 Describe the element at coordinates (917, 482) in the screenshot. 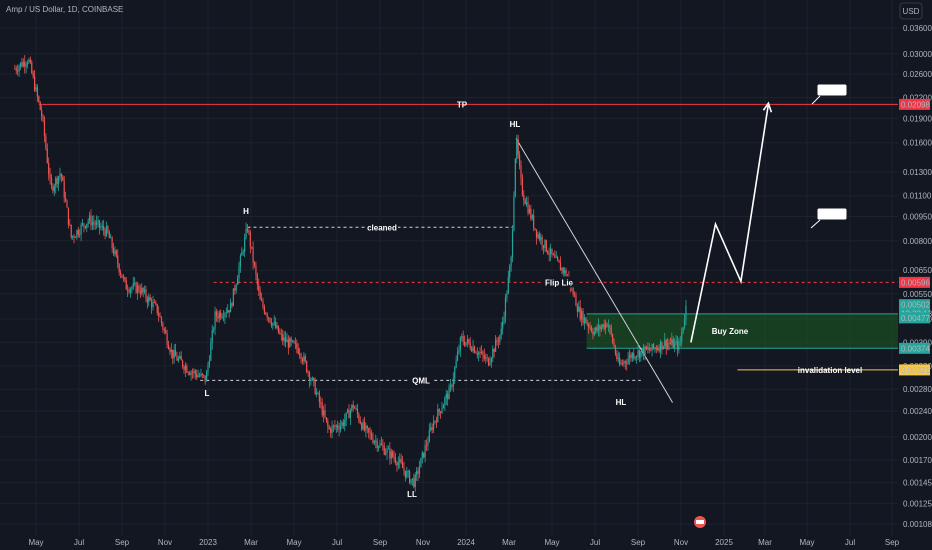

I see `price-tick-label: 0.00145` at that location.